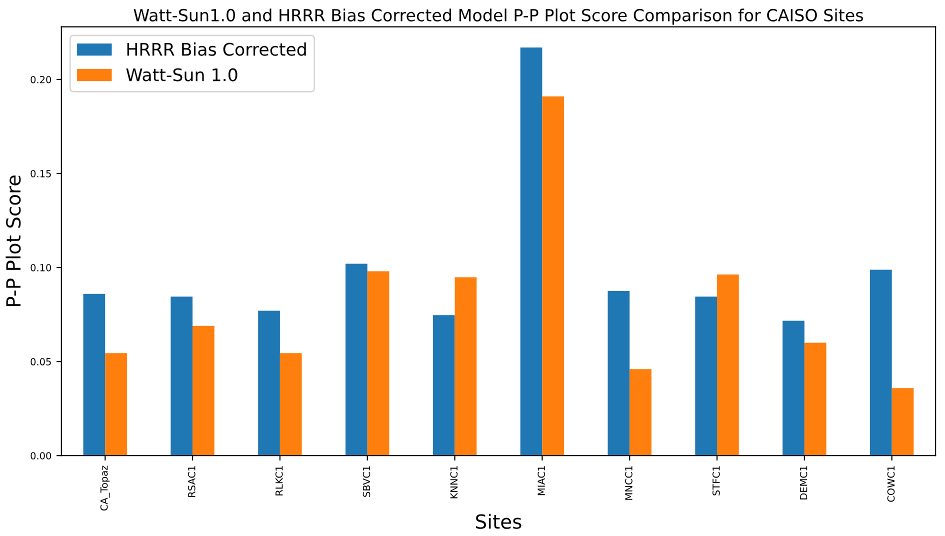  What do you see at coordinates (41, 268) in the screenshot?
I see `y-tick-label: 0.10` at bounding box center [41, 268].